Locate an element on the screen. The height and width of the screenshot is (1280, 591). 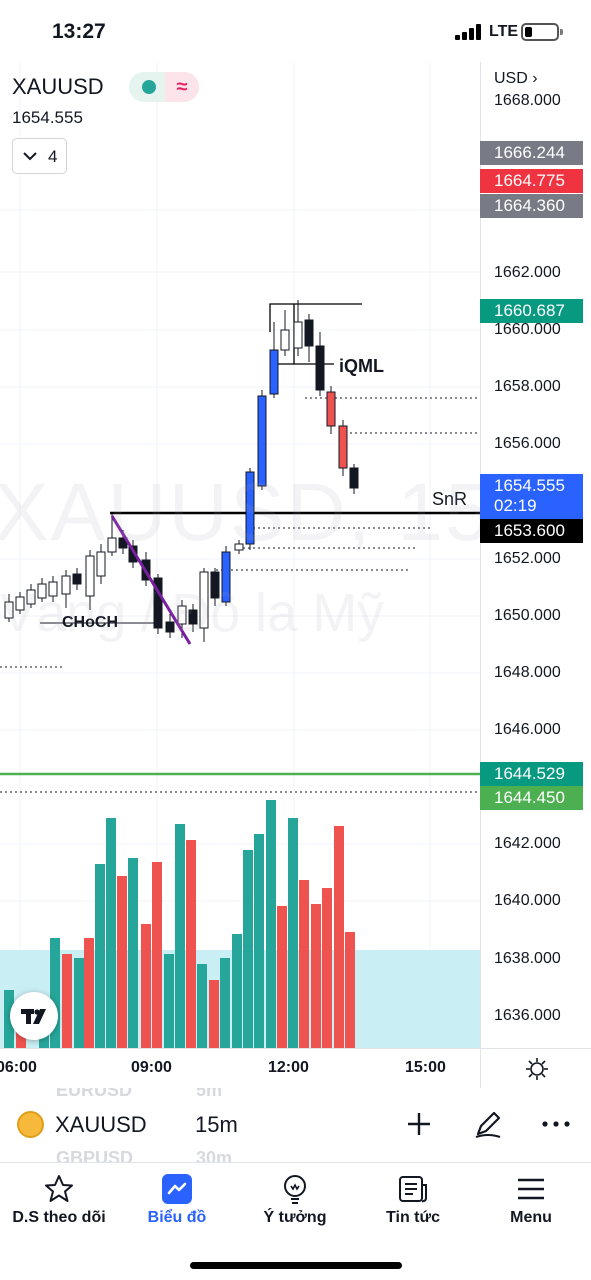
tradingview-logo is located at coordinates (34, 1016).